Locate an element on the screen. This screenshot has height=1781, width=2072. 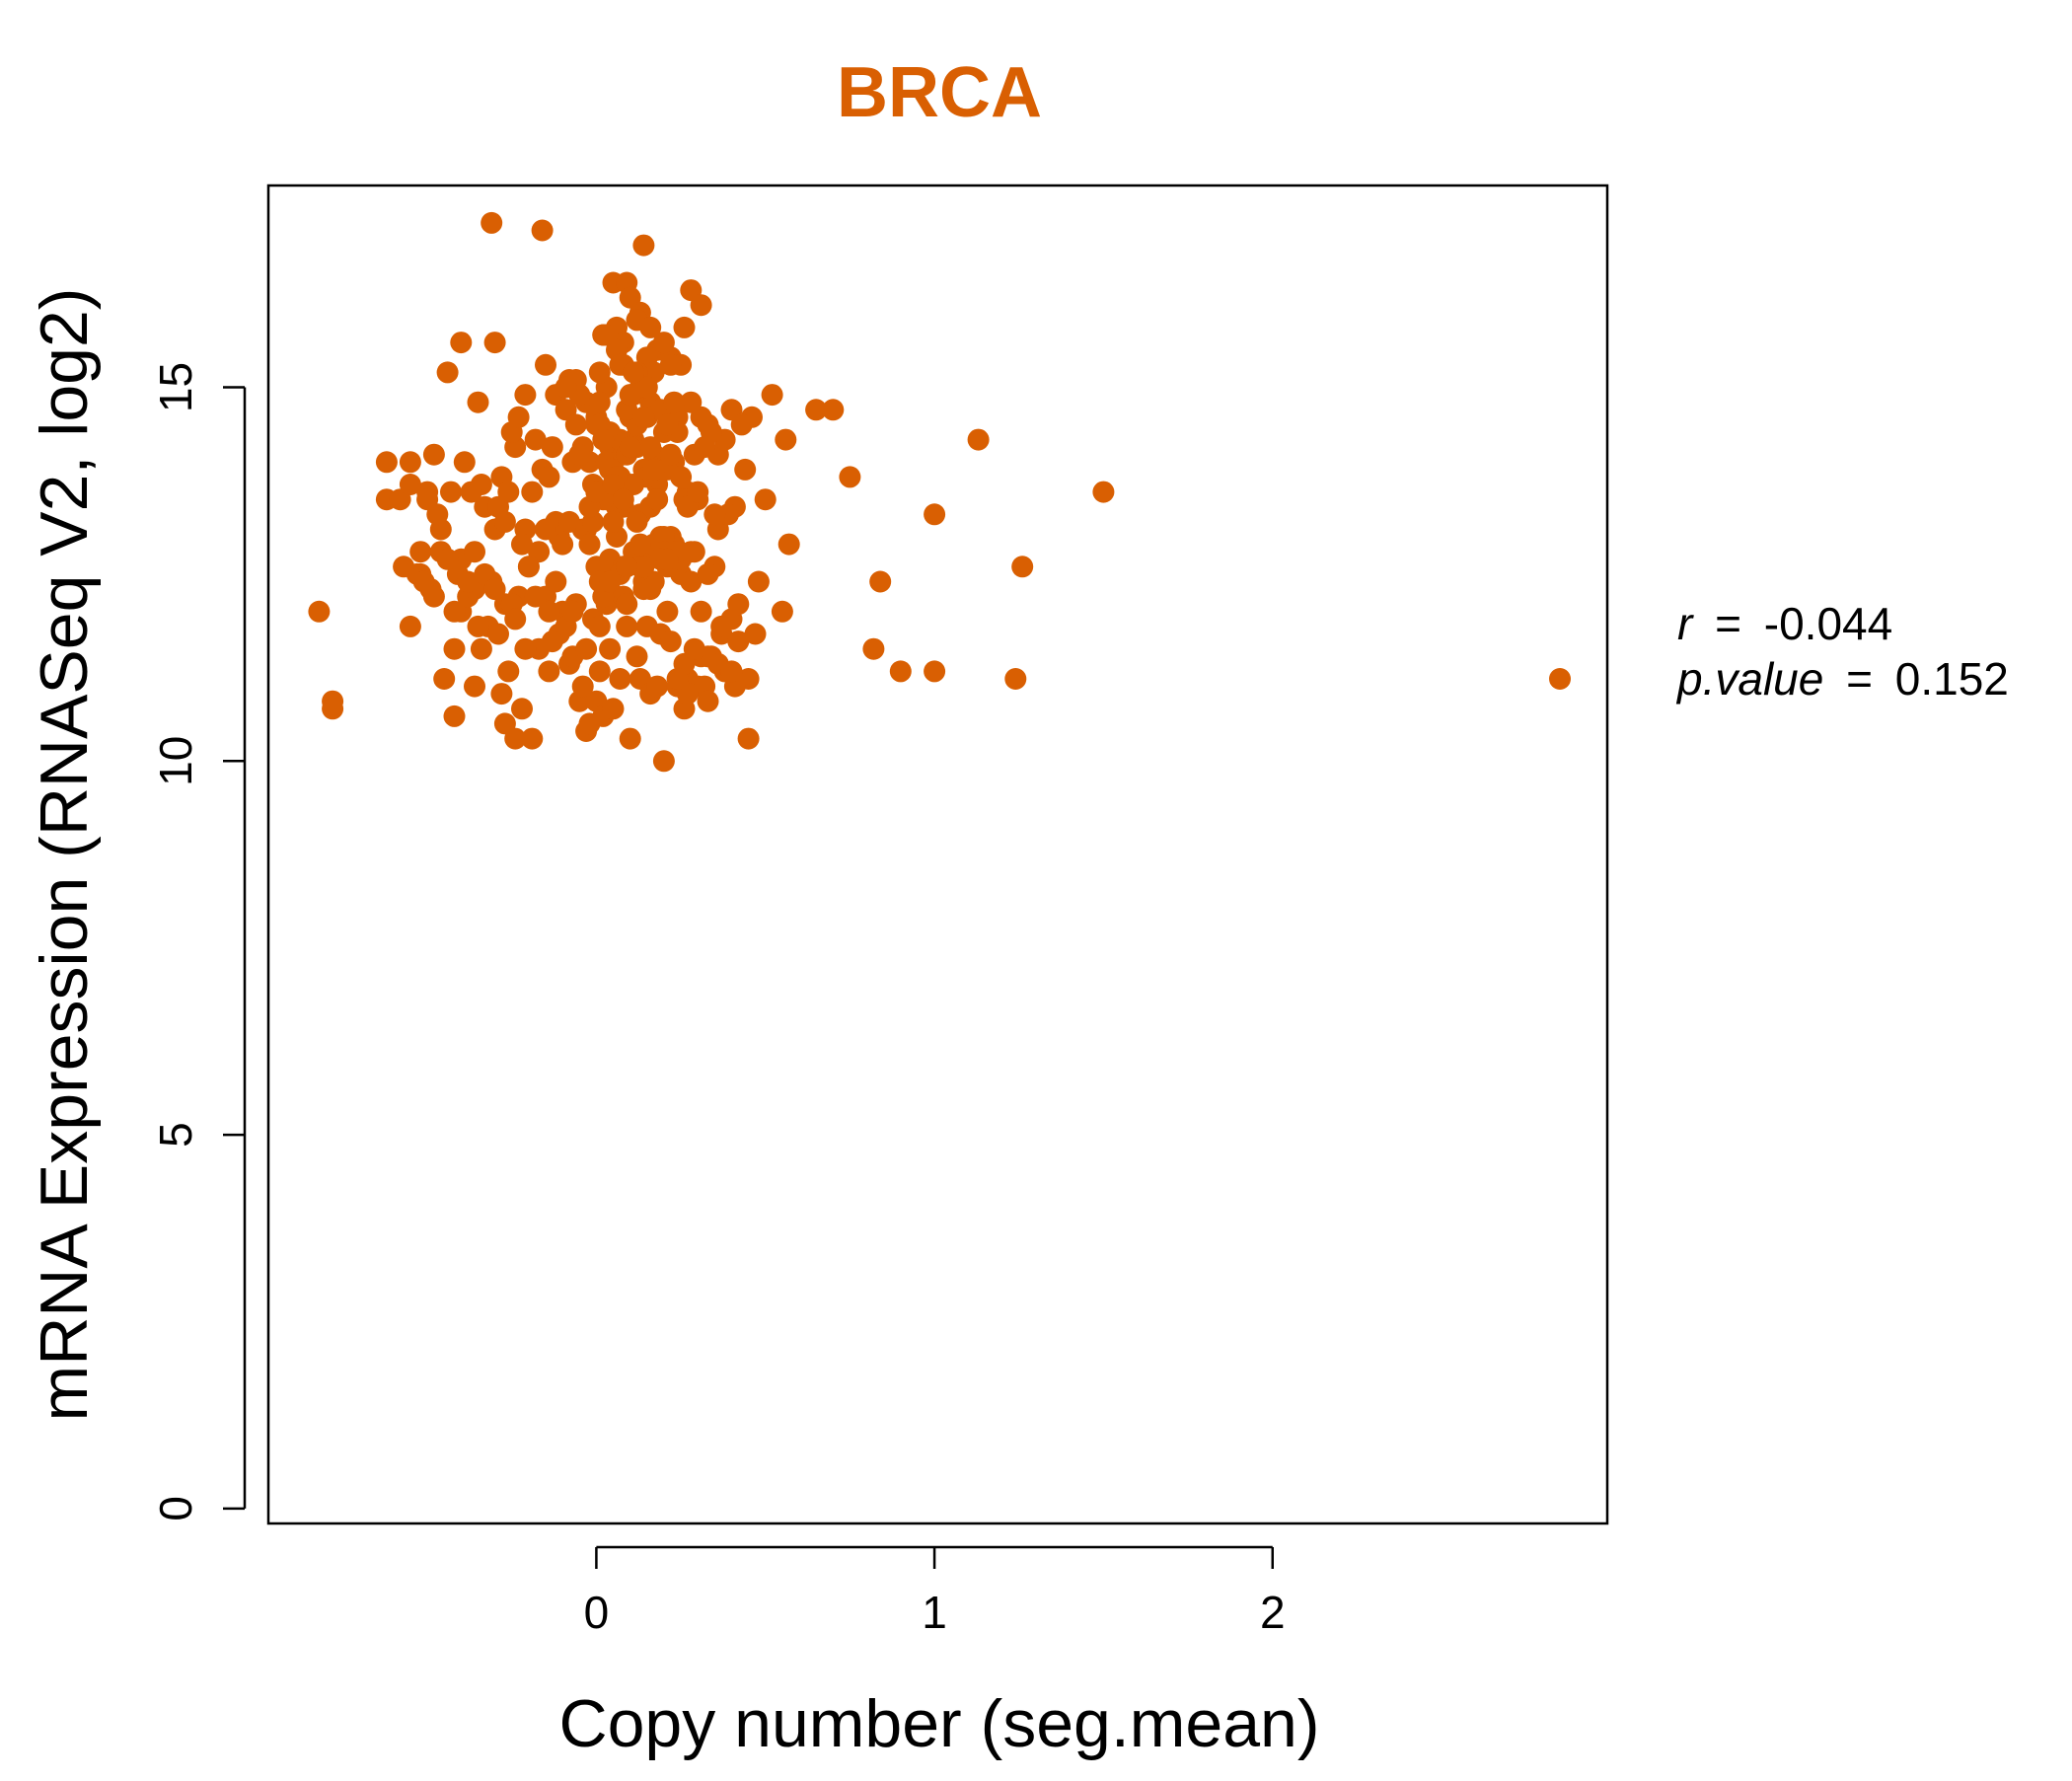
stats-annotation: r = -0.044 p.value = 0.152 is located at coordinates (1842, 651).